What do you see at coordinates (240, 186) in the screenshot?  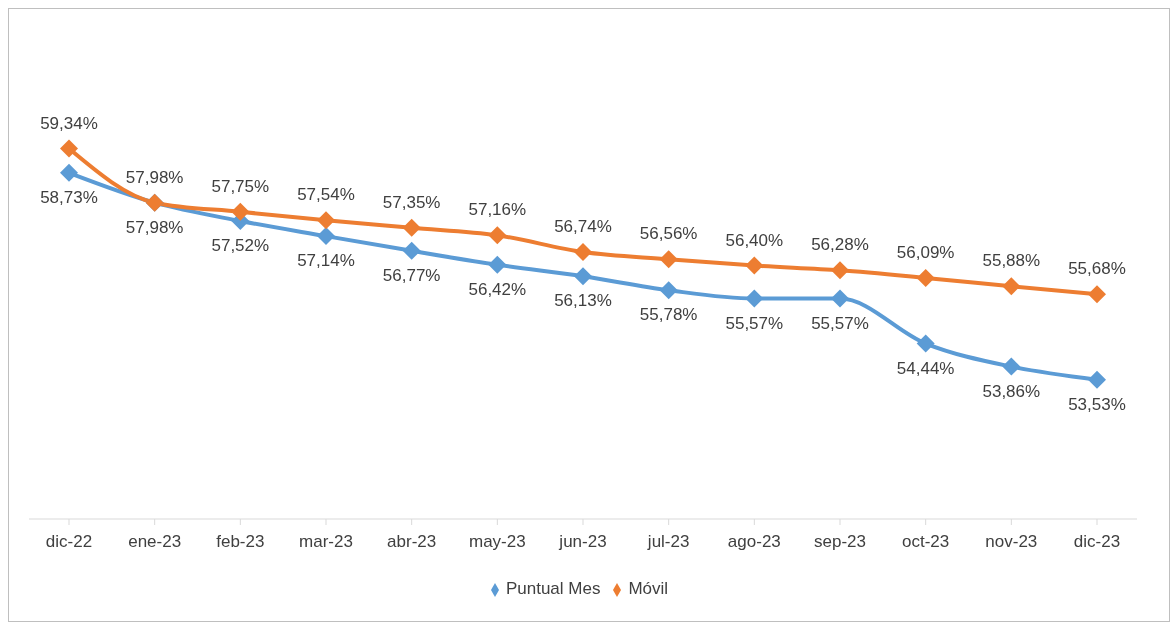 I see `data-label: 57,75%` at bounding box center [240, 186].